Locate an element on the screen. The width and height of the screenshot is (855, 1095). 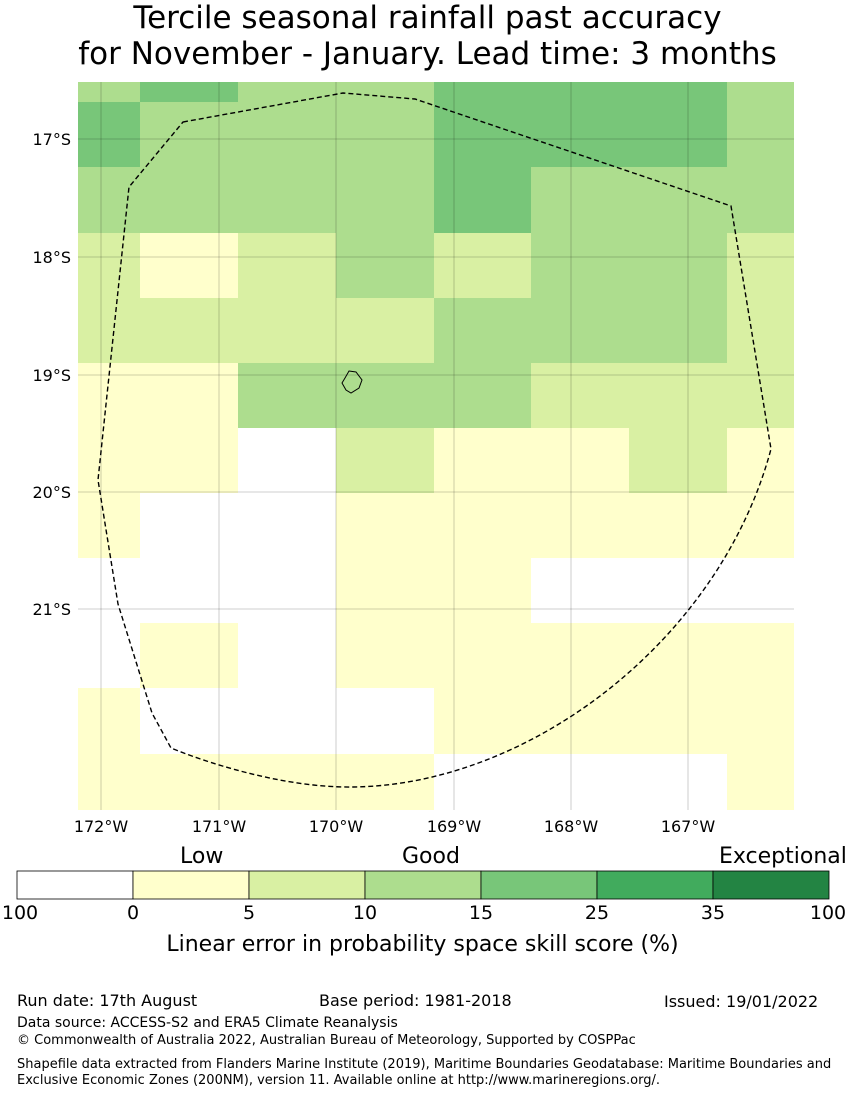
longitude-label: 172°W is located at coordinates (101, 826).